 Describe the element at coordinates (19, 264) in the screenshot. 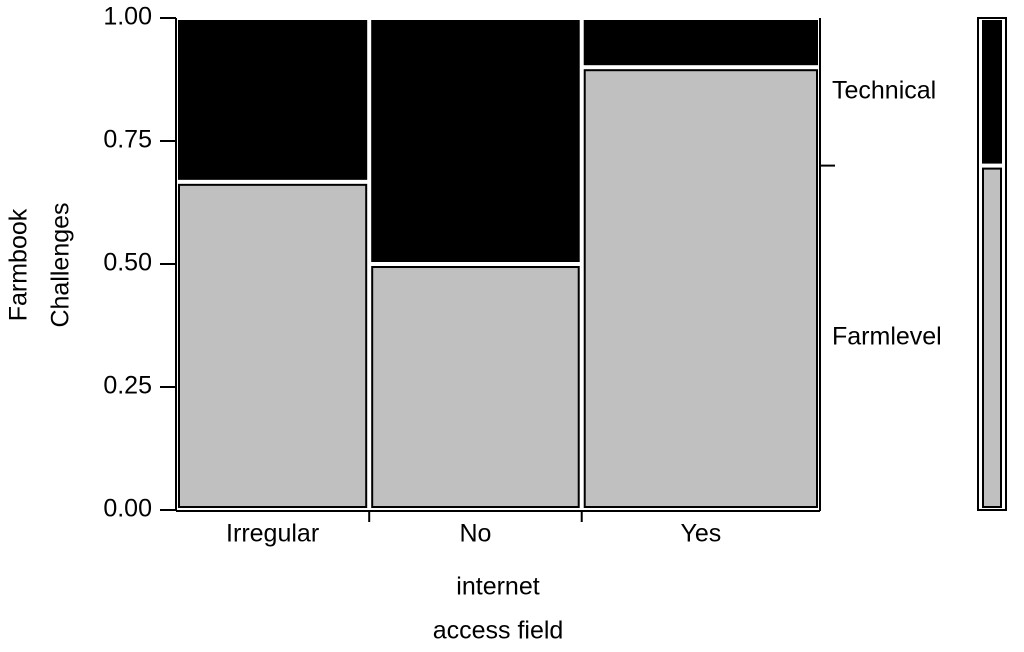

I see `y-axis-label: Farmbook` at that location.